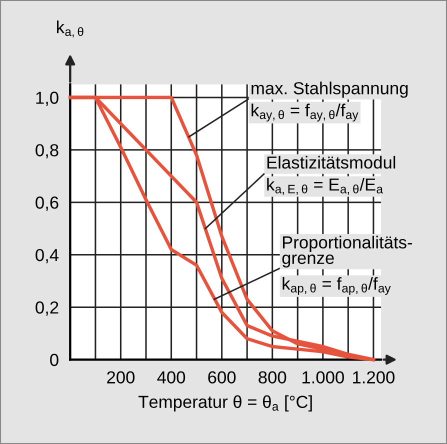 Image resolution: width=447 pixels, height=444 pixels. I want to click on annotation: max. Stahlspannung, so click(330, 90).